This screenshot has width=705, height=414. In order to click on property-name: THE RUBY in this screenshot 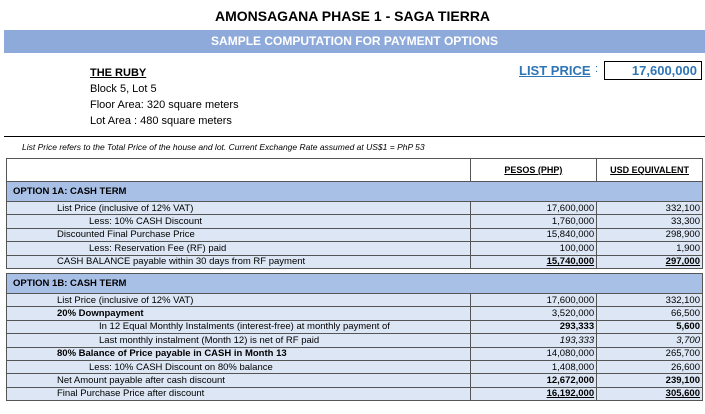, I will do `click(118, 73)`.